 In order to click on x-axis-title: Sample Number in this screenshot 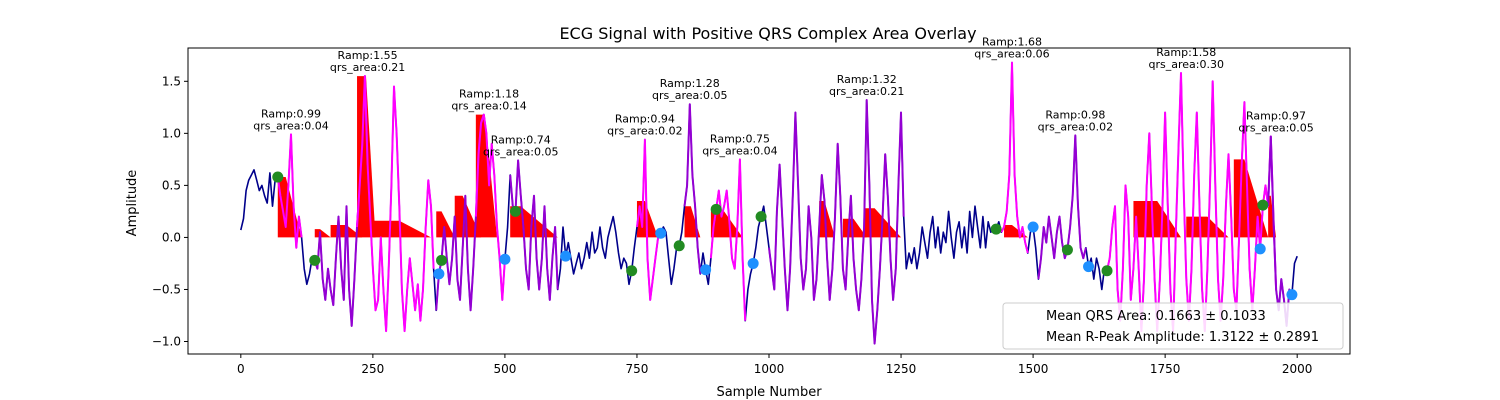, I will do `click(769, 392)`.